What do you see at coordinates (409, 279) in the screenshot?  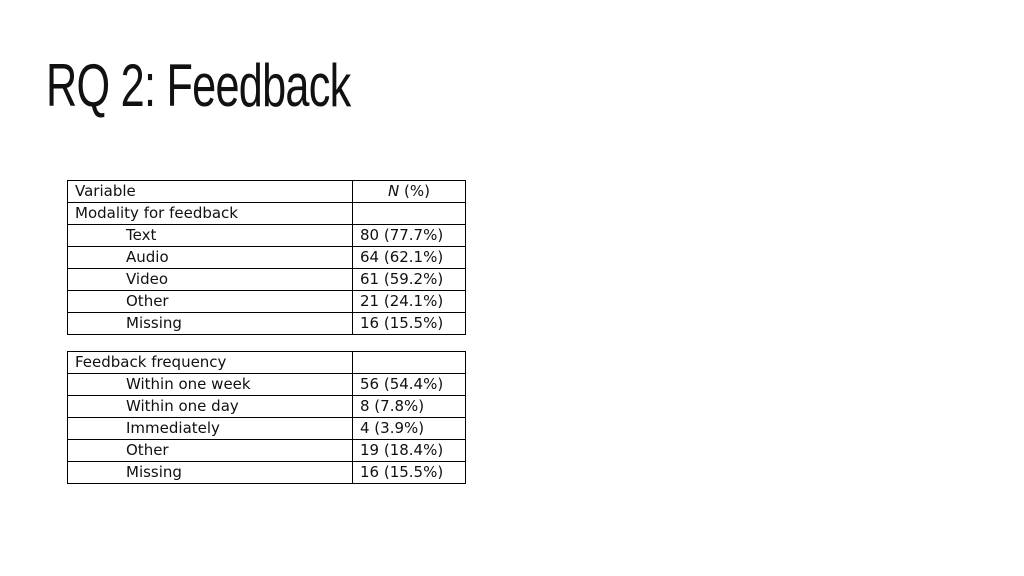 I see `row-value: 61 (59.2%)` at bounding box center [409, 279].